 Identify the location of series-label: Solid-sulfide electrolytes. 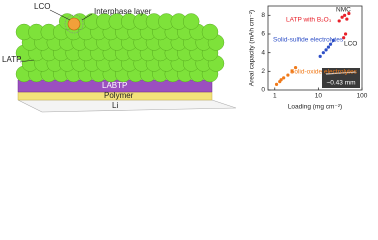
(308, 40).